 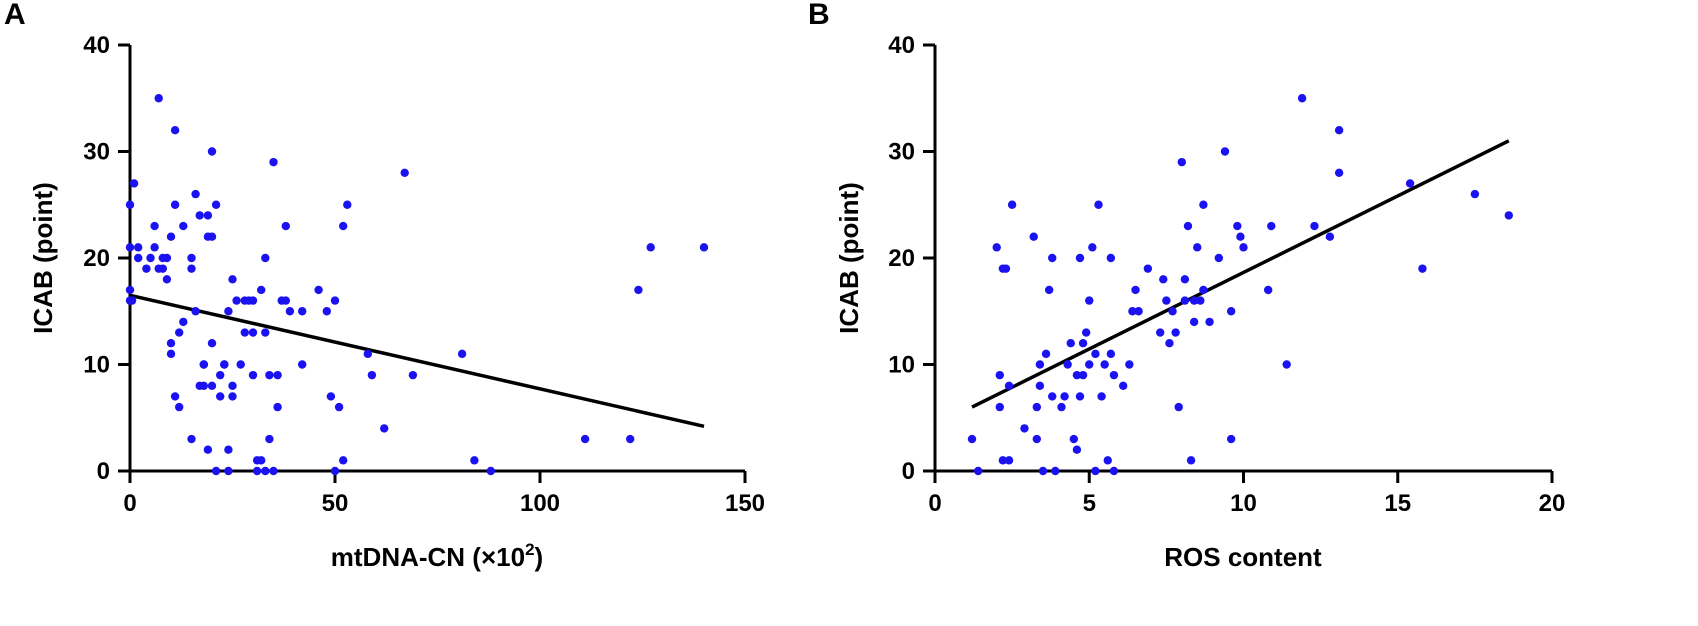 I want to click on y-tick-label-a: 0, so click(x=103, y=471).